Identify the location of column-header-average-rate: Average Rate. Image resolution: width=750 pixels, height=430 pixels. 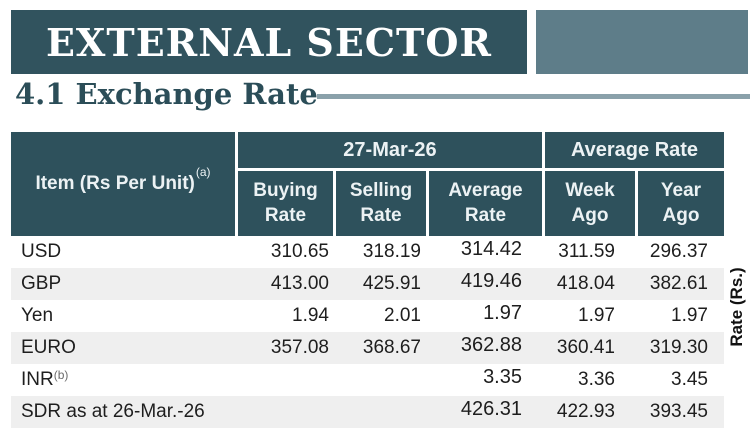
(485, 203).